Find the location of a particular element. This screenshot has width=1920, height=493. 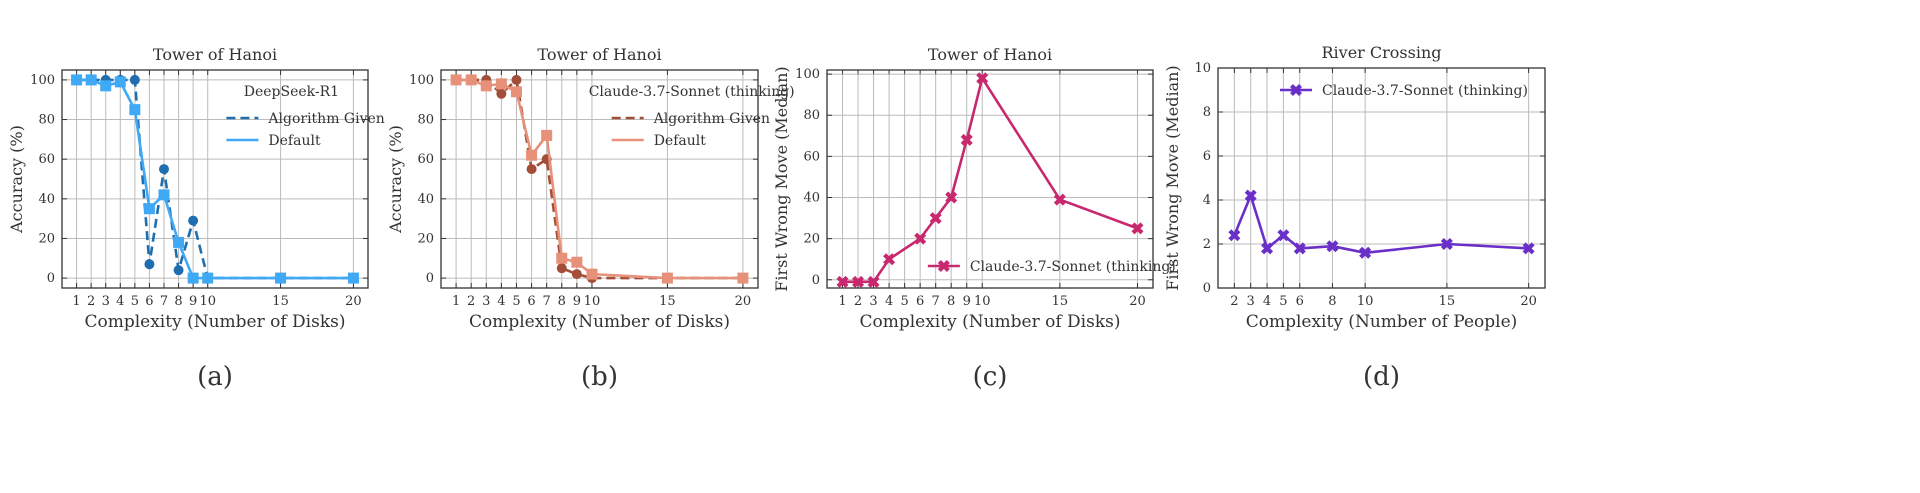

x-tick-label: 2 is located at coordinates (91, 301).